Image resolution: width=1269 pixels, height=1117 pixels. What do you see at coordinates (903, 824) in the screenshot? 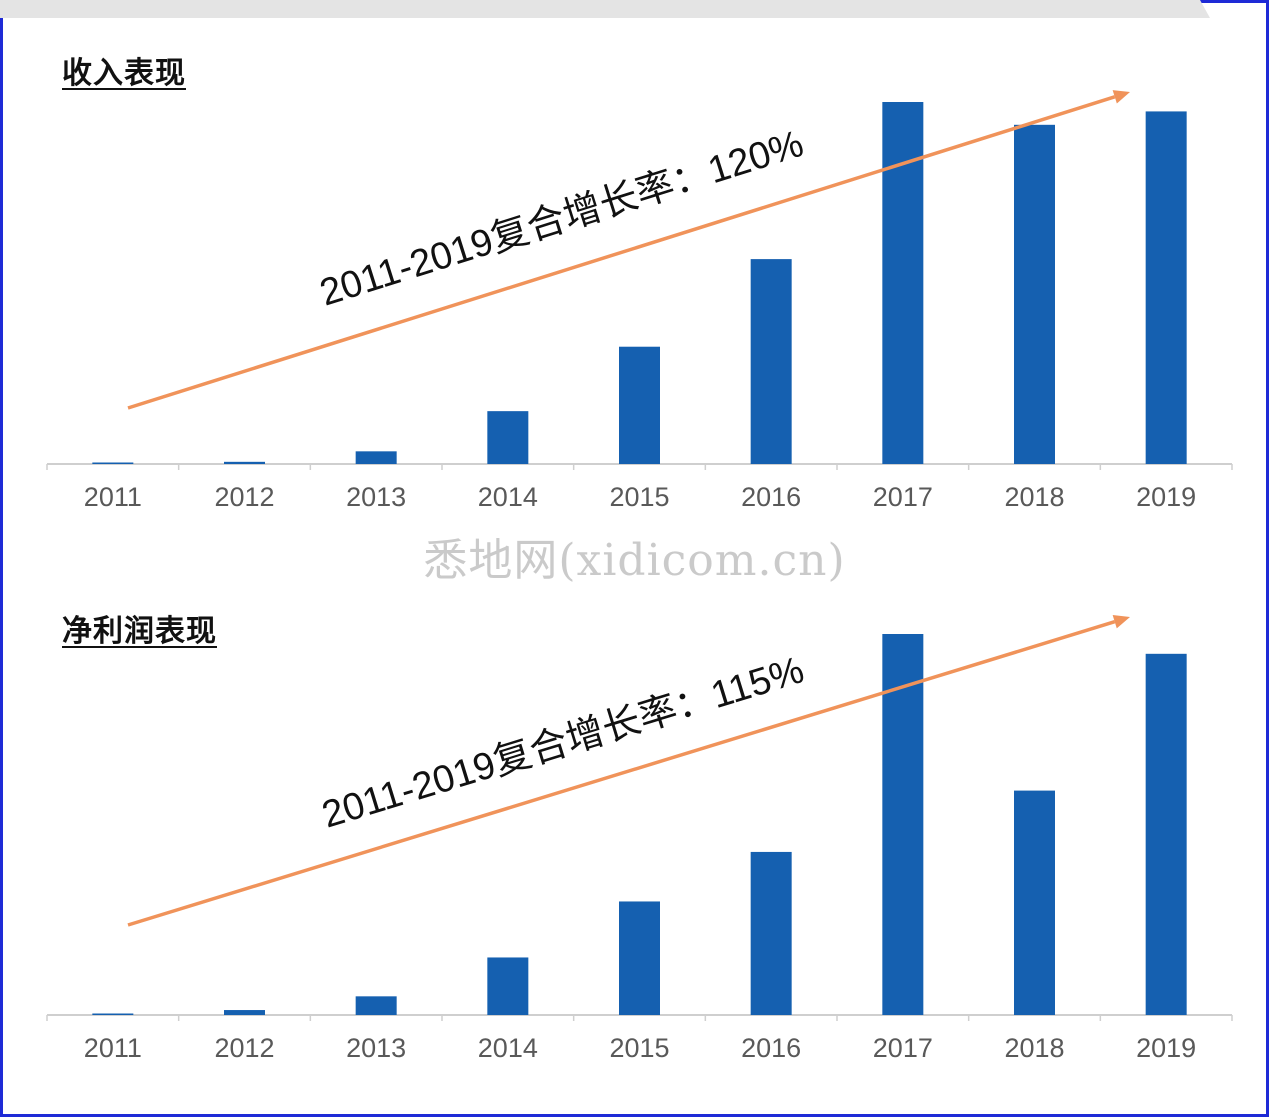
I see `bar-2017` at bounding box center [903, 824].